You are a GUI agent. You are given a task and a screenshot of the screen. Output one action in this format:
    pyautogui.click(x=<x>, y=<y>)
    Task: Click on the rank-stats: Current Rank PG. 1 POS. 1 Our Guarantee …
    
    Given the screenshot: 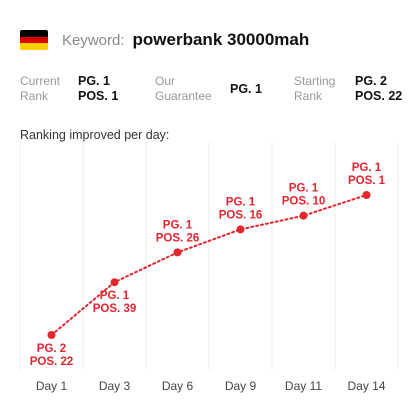 What is the action you would take?
    pyautogui.click(x=215, y=90)
    